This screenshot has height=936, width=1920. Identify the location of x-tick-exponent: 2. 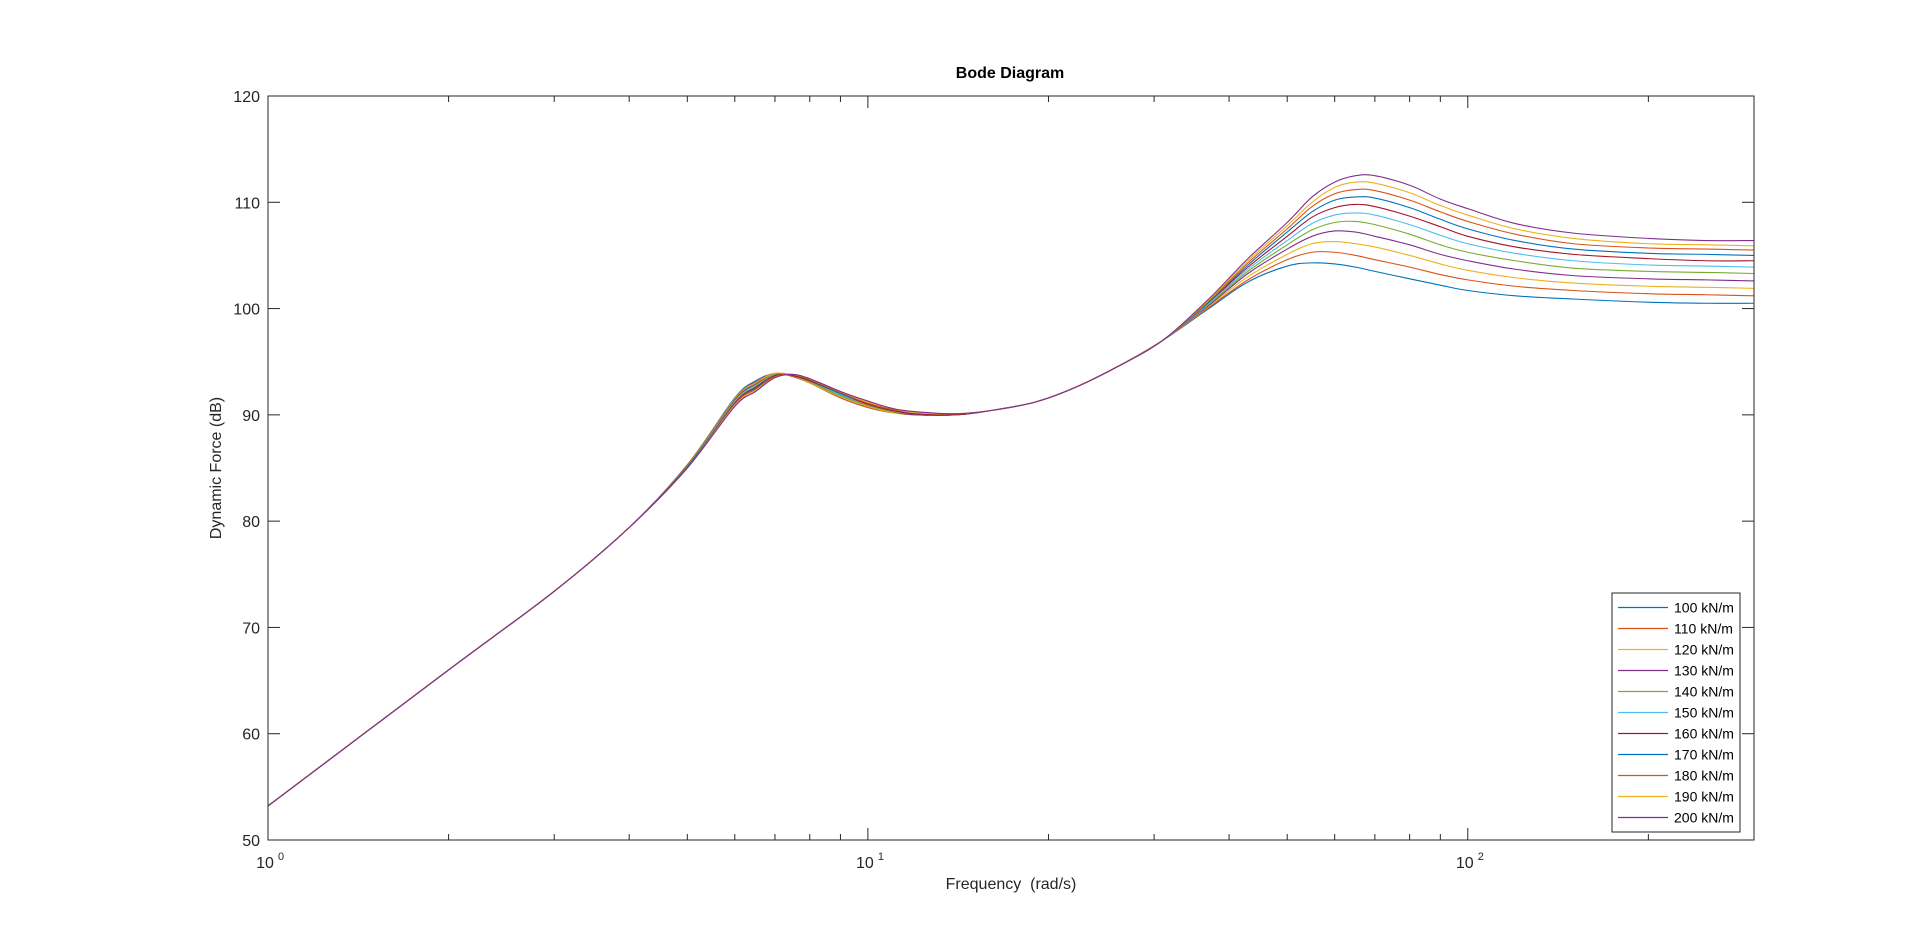
(1481, 857).